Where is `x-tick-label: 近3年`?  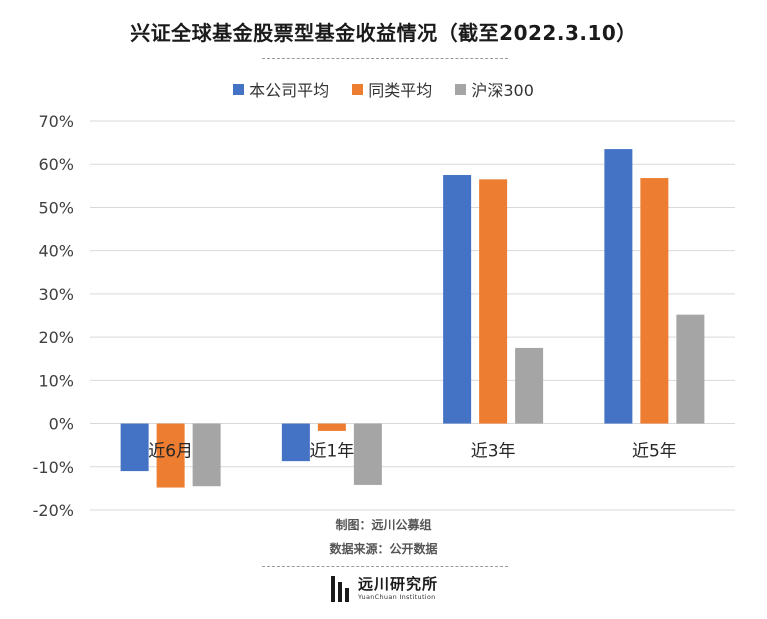
x-tick-label: 近3年 is located at coordinates (493, 452).